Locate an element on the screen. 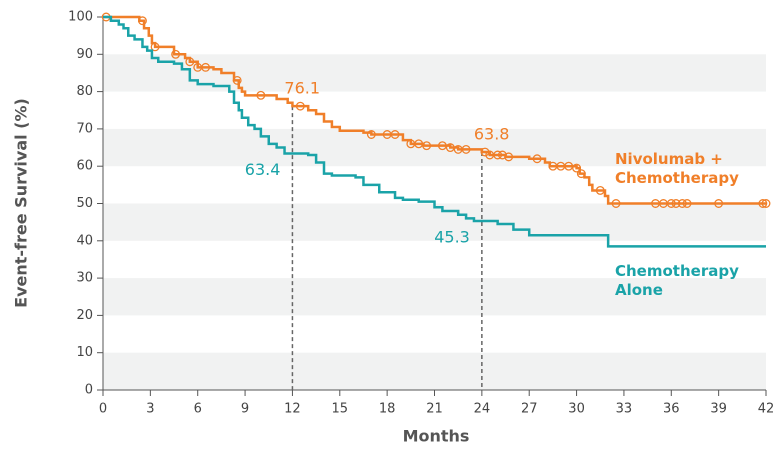 The image size is (777, 458). x-tick-label: 12 is located at coordinates (292, 409).